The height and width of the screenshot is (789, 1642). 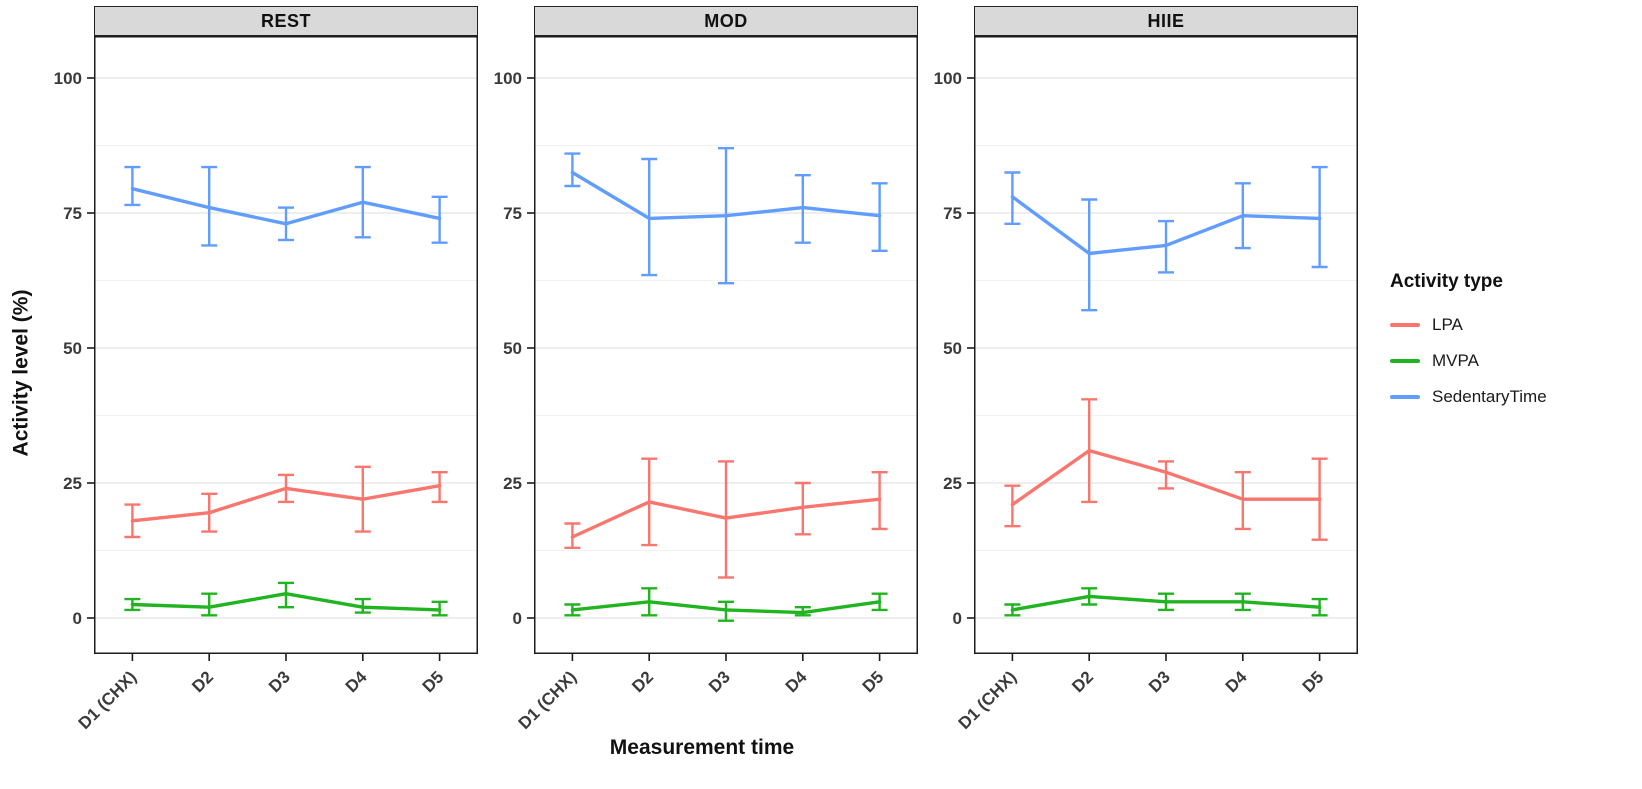 What do you see at coordinates (1511, 361) in the screenshot?
I see `legend-item-mvpa: MVPA` at bounding box center [1511, 361].